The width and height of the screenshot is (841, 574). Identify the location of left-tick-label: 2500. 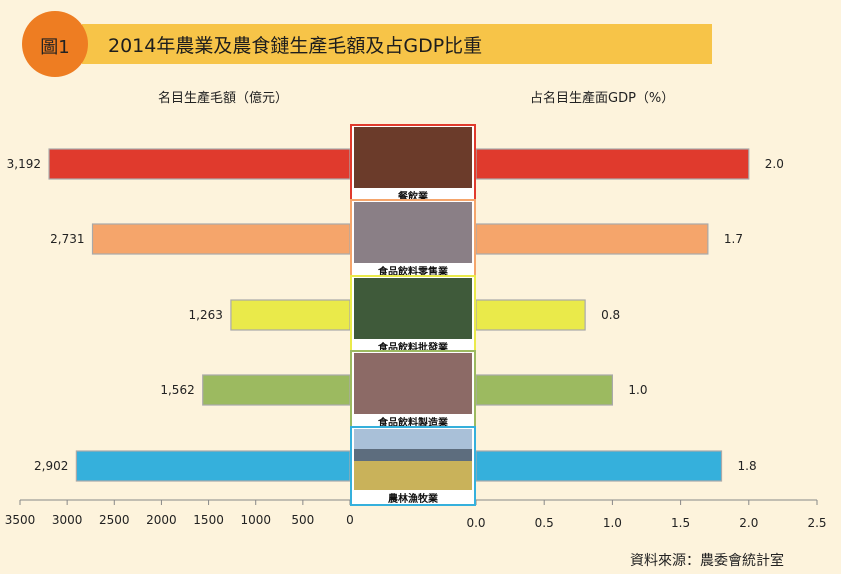
(114, 520).